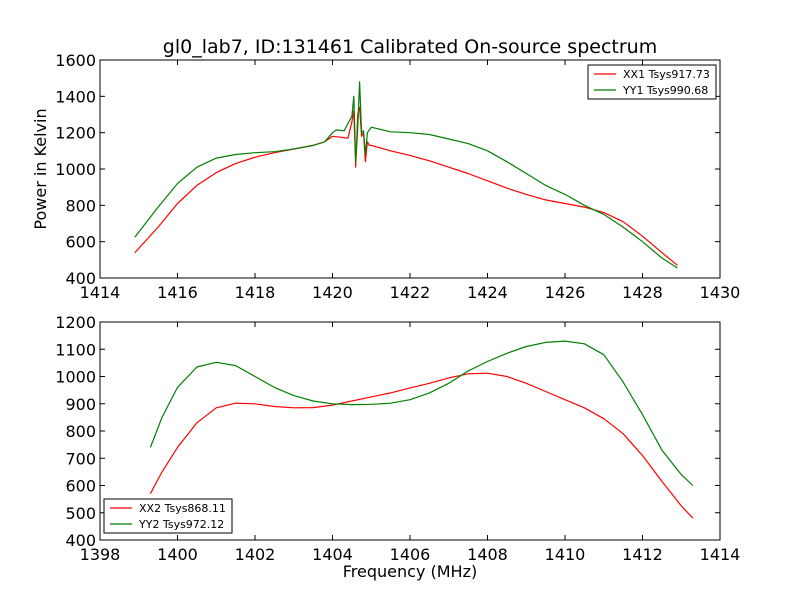 The width and height of the screenshot is (800, 604). What do you see at coordinates (80, 431) in the screenshot?
I see `bottom-panel-y-tick-label: 800` at bounding box center [80, 431].